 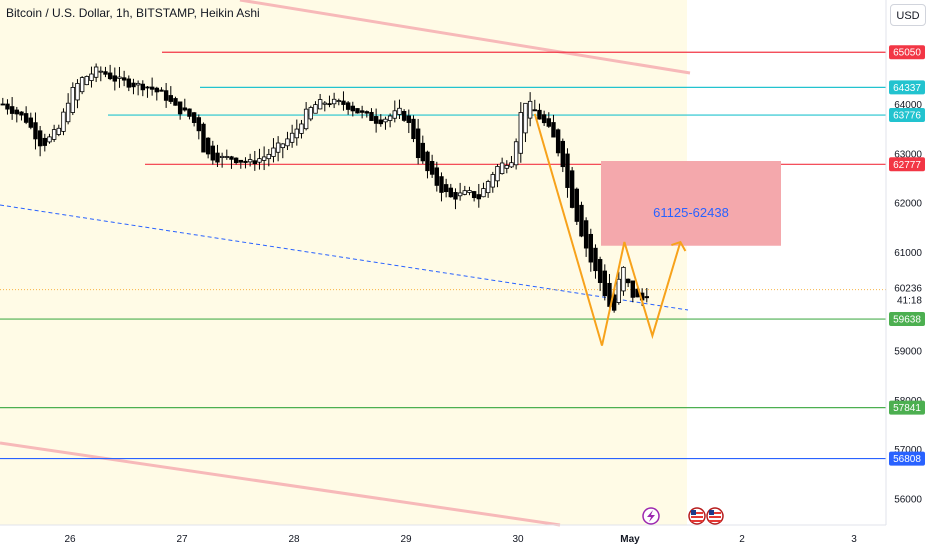 I want to click on projection-zigzag, so click(x=607, y=229).